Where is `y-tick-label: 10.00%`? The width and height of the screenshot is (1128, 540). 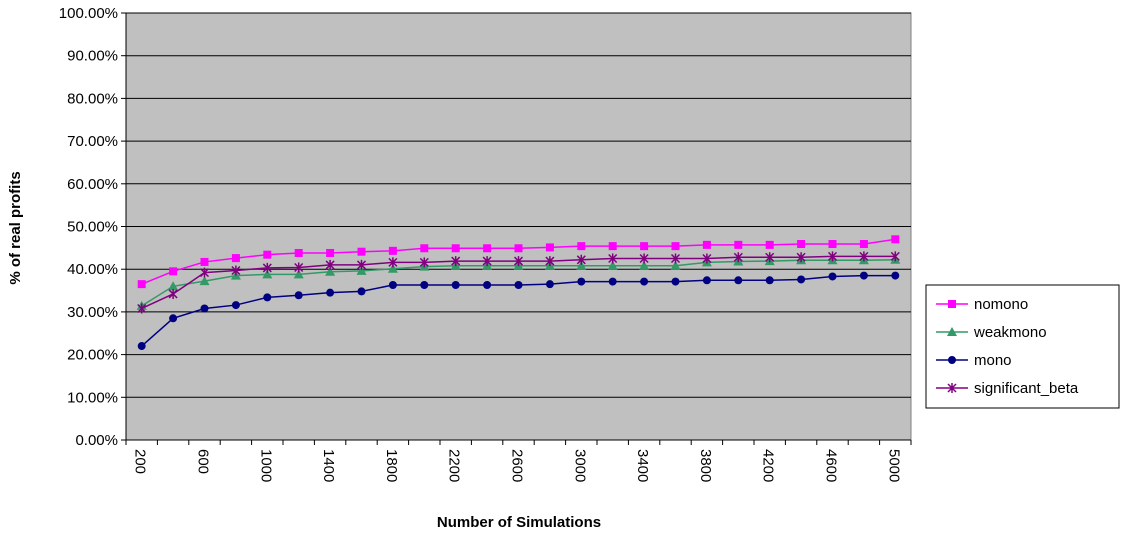 y-tick-label: 10.00% is located at coordinates (92, 397).